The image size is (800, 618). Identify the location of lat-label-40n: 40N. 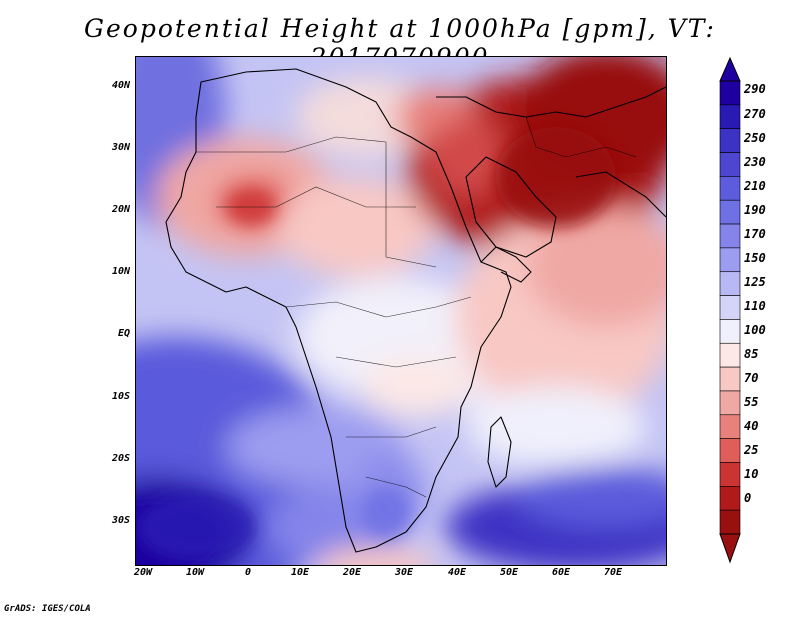
(120, 85).